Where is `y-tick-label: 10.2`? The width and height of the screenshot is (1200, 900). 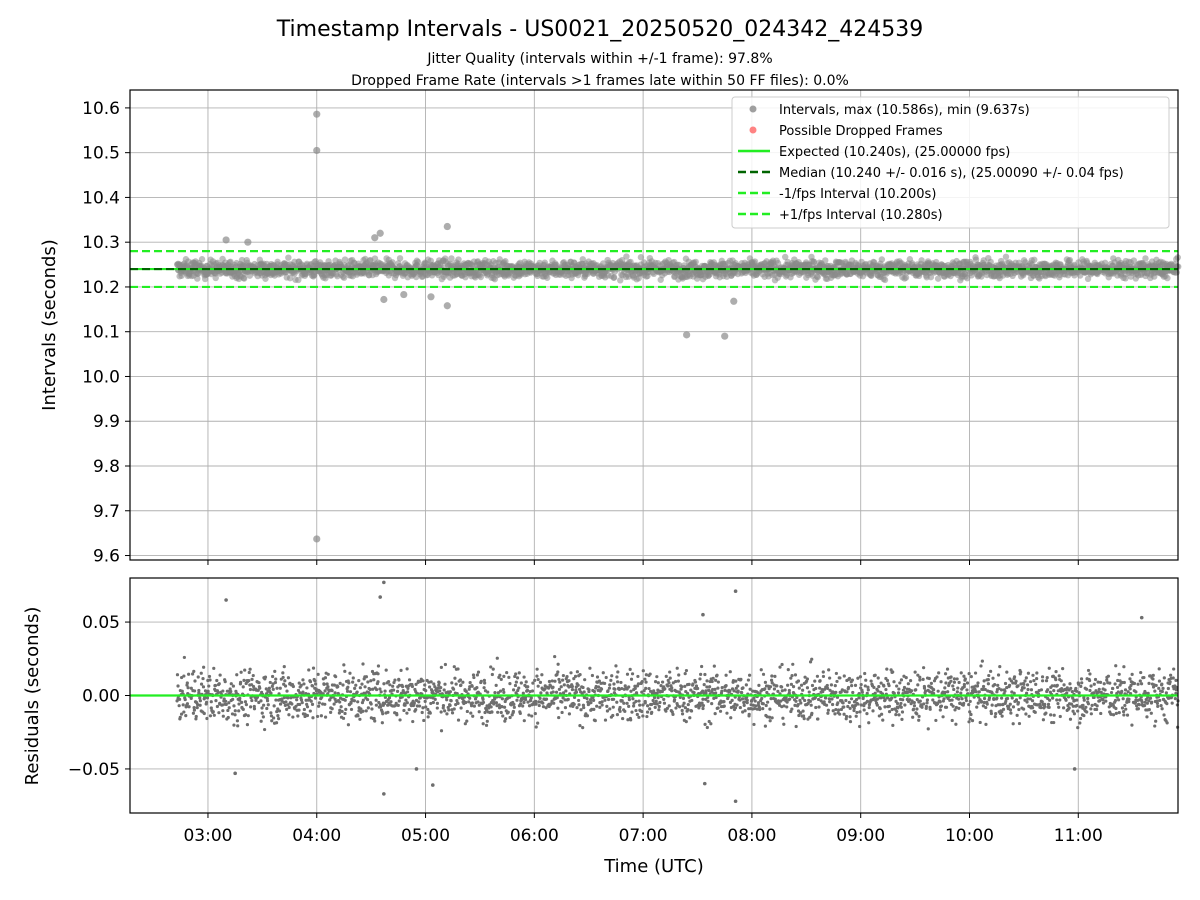
y-tick-label: 10.2 is located at coordinates (101, 288).